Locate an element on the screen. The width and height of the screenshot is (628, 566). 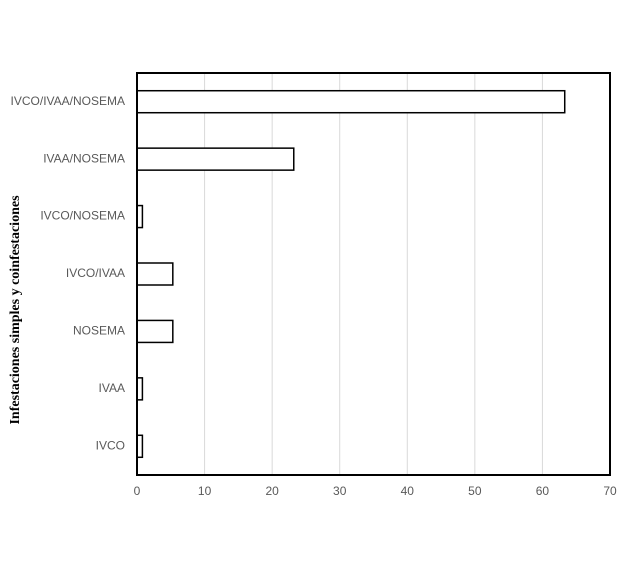
y-tick-label: IVAA is located at coordinates (112, 388).